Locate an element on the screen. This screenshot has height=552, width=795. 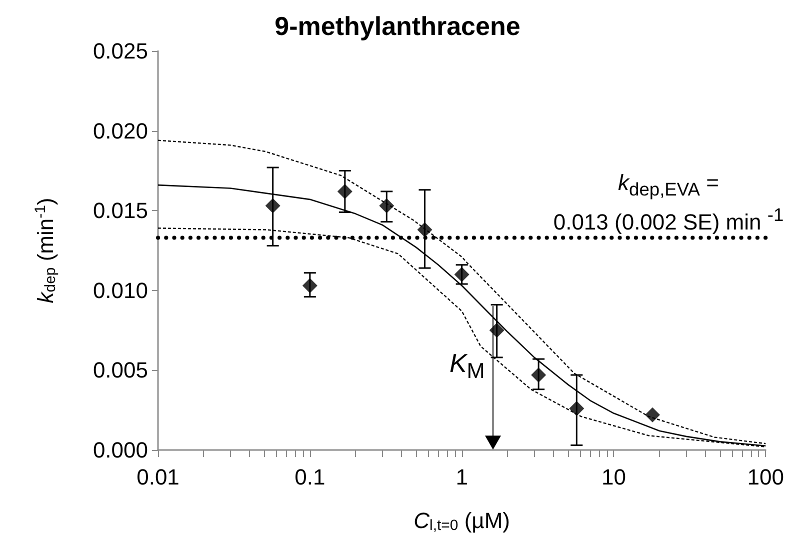
x-tick-label: 0.01 is located at coordinates (158, 477).